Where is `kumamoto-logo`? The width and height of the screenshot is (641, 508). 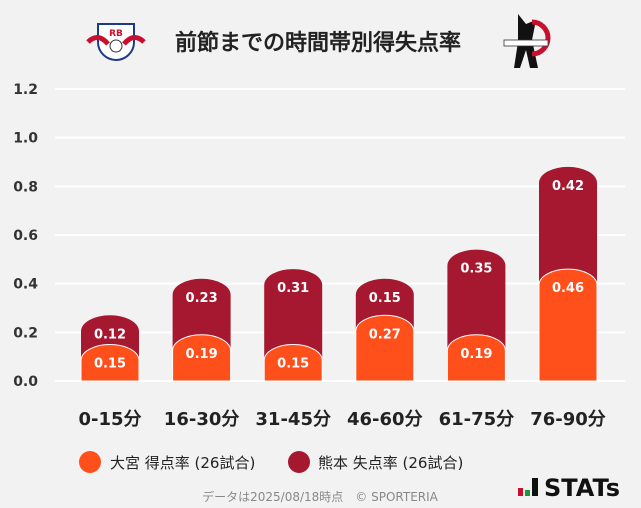
kumamoto-logo is located at coordinates (527, 41).